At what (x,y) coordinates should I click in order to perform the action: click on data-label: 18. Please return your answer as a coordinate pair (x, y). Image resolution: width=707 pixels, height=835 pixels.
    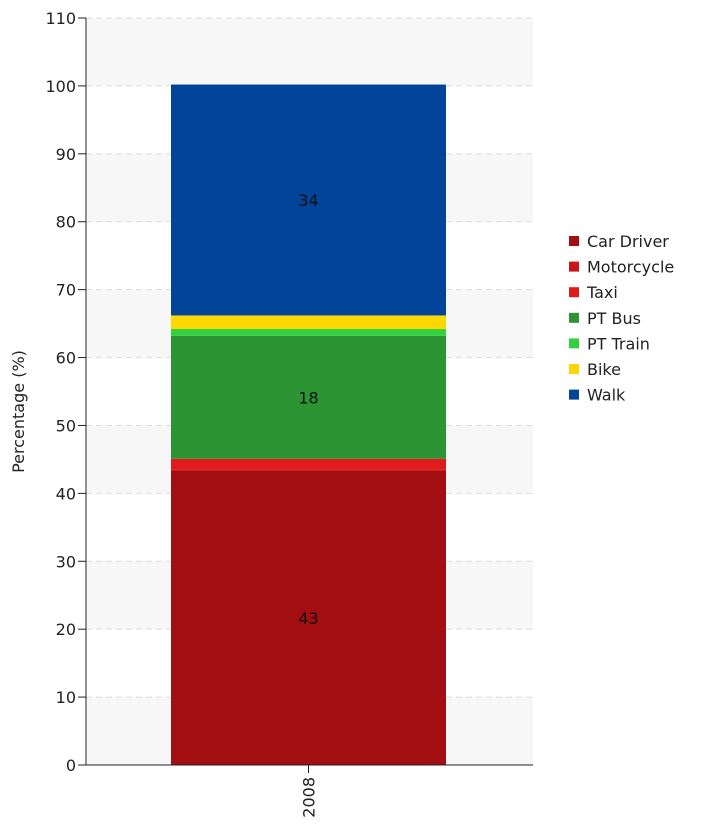
    Looking at the image, I should click on (308, 397).